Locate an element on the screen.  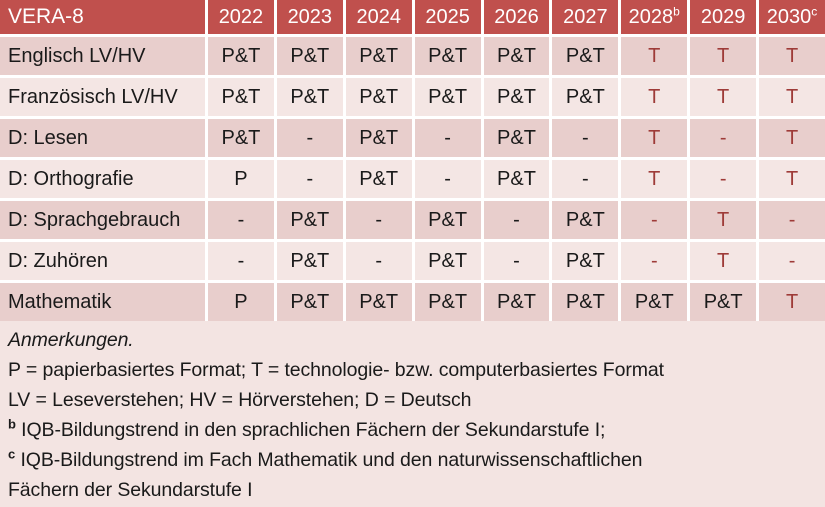
row-label: Mathematik is located at coordinates (102, 302).